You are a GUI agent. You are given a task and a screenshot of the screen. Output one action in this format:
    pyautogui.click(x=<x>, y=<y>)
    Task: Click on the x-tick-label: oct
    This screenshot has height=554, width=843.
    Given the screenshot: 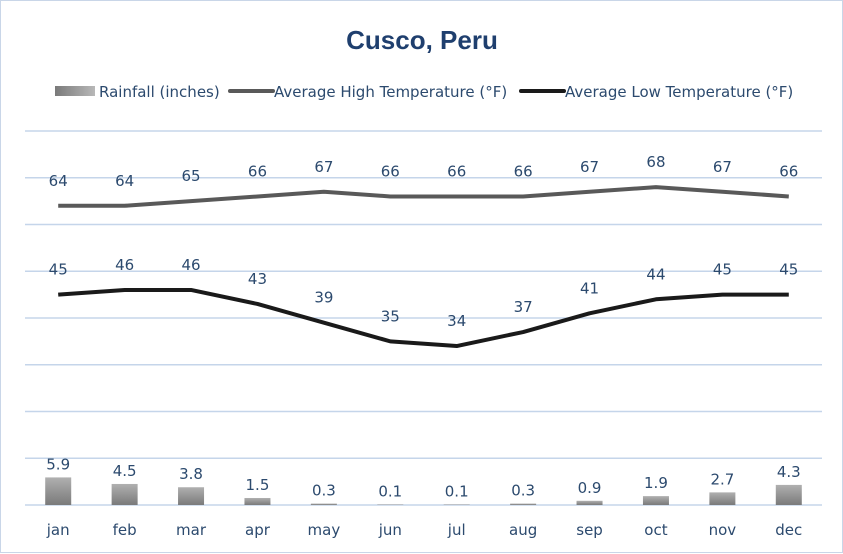 What is the action you would take?
    pyautogui.click(x=655, y=530)
    